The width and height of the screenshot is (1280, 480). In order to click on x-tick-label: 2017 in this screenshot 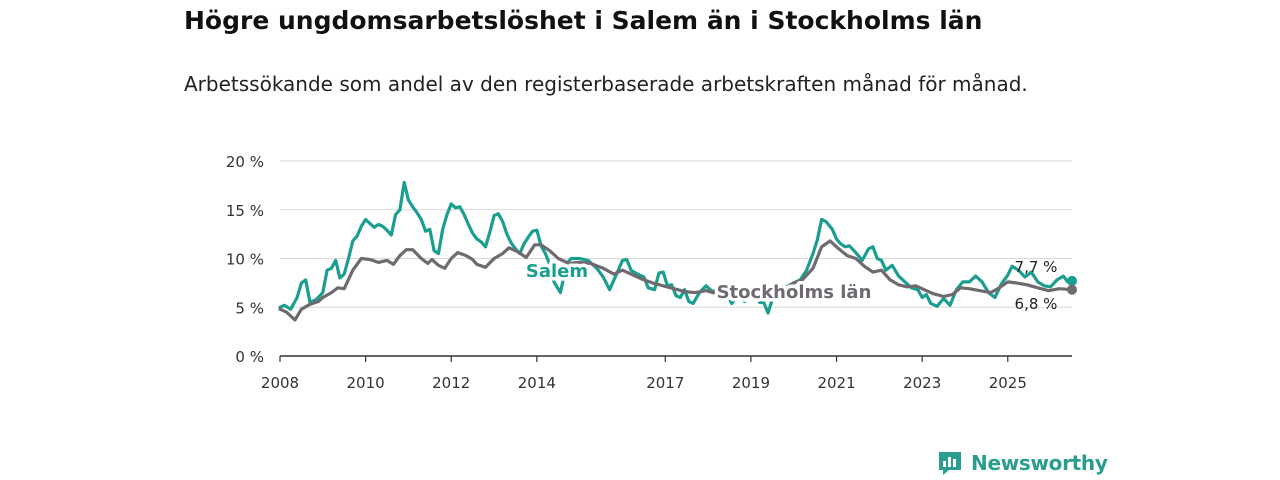, I will do `click(665, 383)`.